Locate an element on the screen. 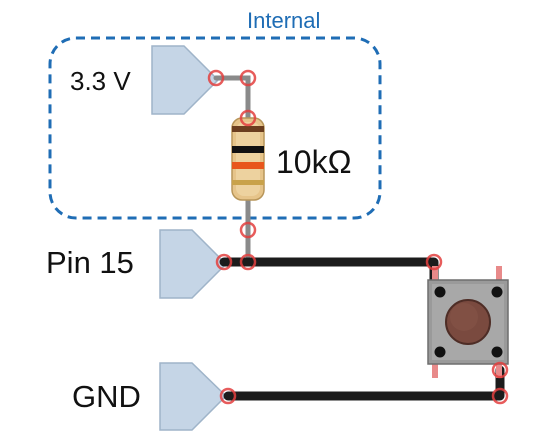  resistor-label: 10kΩ is located at coordinates (314, 162).